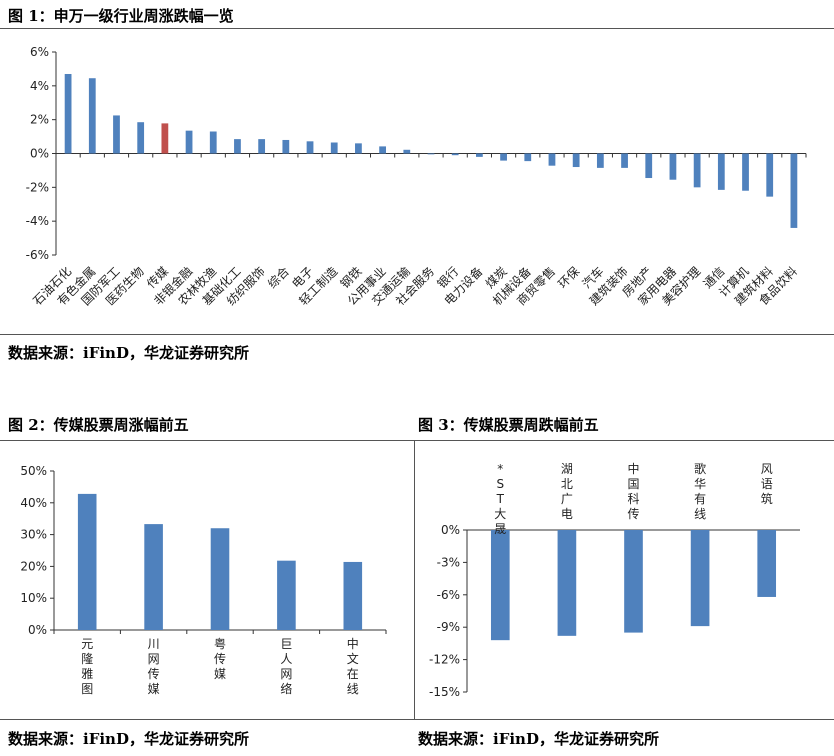  I want to click on x-tick-label: 风语筑, so click(767, 484).